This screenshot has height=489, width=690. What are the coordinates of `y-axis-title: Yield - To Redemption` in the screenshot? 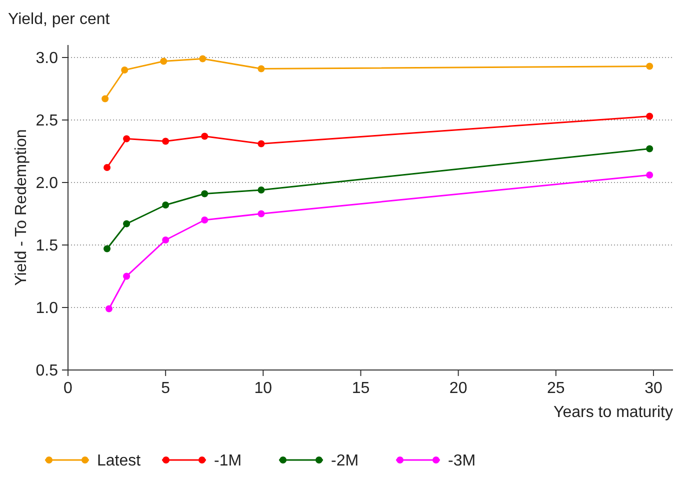 It's located at (21, 207).